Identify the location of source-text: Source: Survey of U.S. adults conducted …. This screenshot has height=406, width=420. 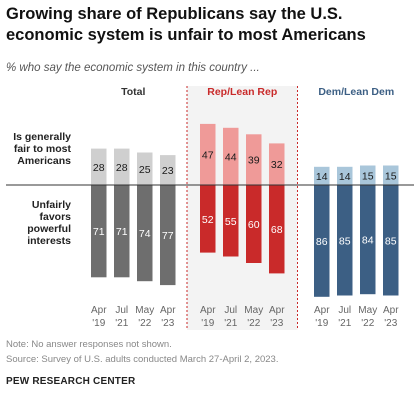
(142, 359).